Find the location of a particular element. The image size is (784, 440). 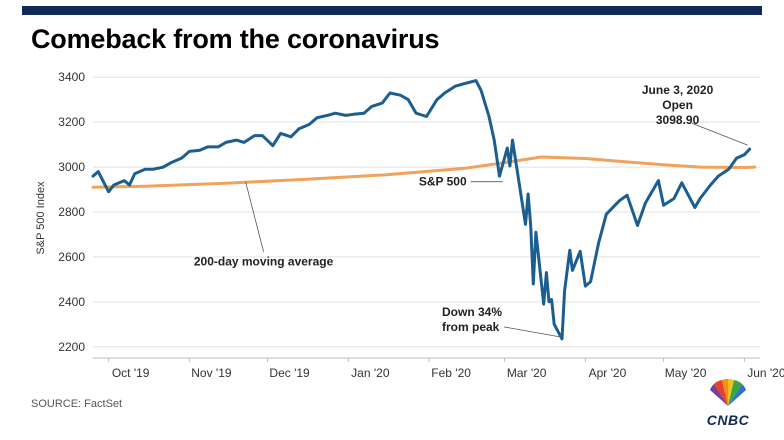

annotation-june-leader is located at coordinates (719, 134).